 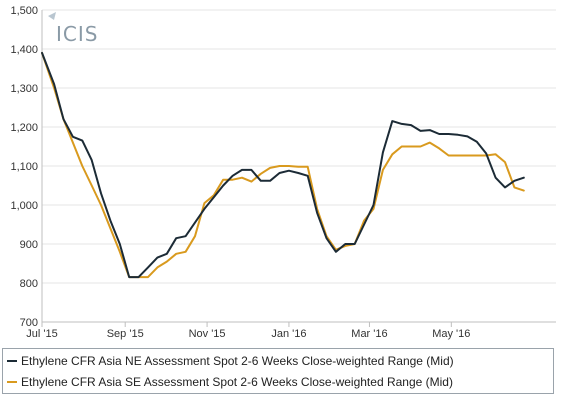 I want to click on icis-logo: ICIS, so click(x=73, y=29).